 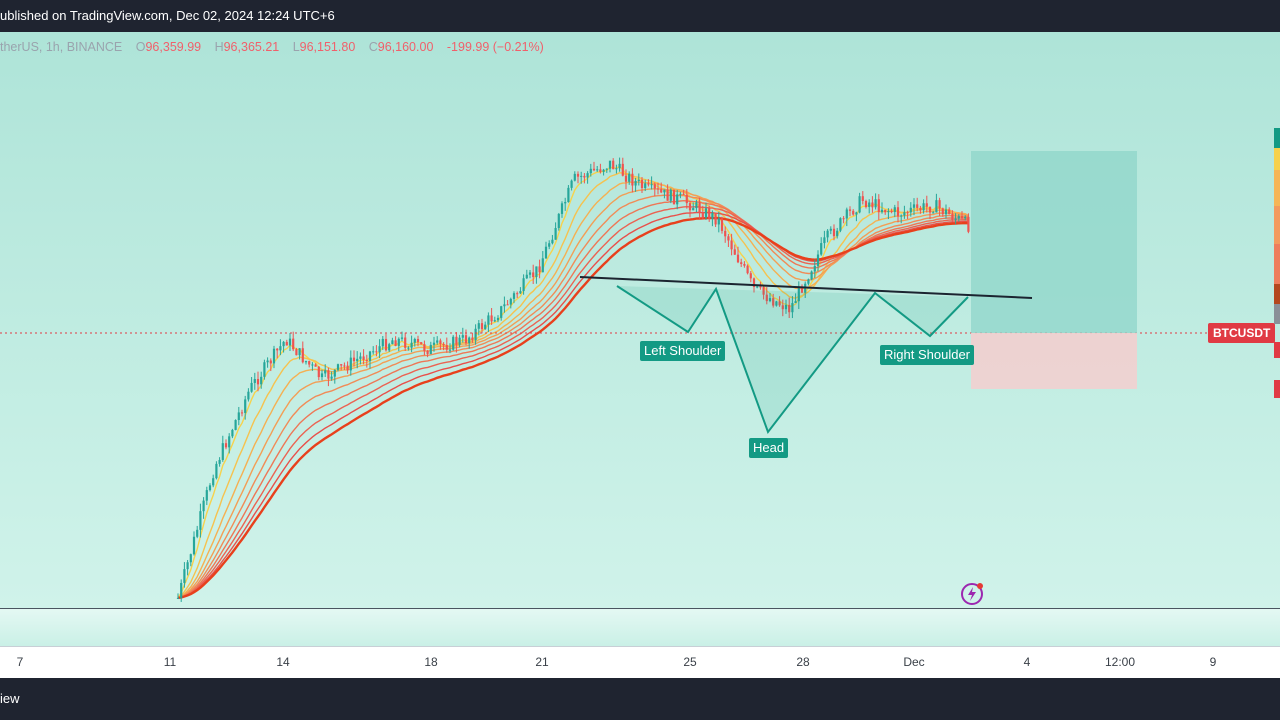 I want to click on high-value: 96,365.21, so click(x=251, y=47).